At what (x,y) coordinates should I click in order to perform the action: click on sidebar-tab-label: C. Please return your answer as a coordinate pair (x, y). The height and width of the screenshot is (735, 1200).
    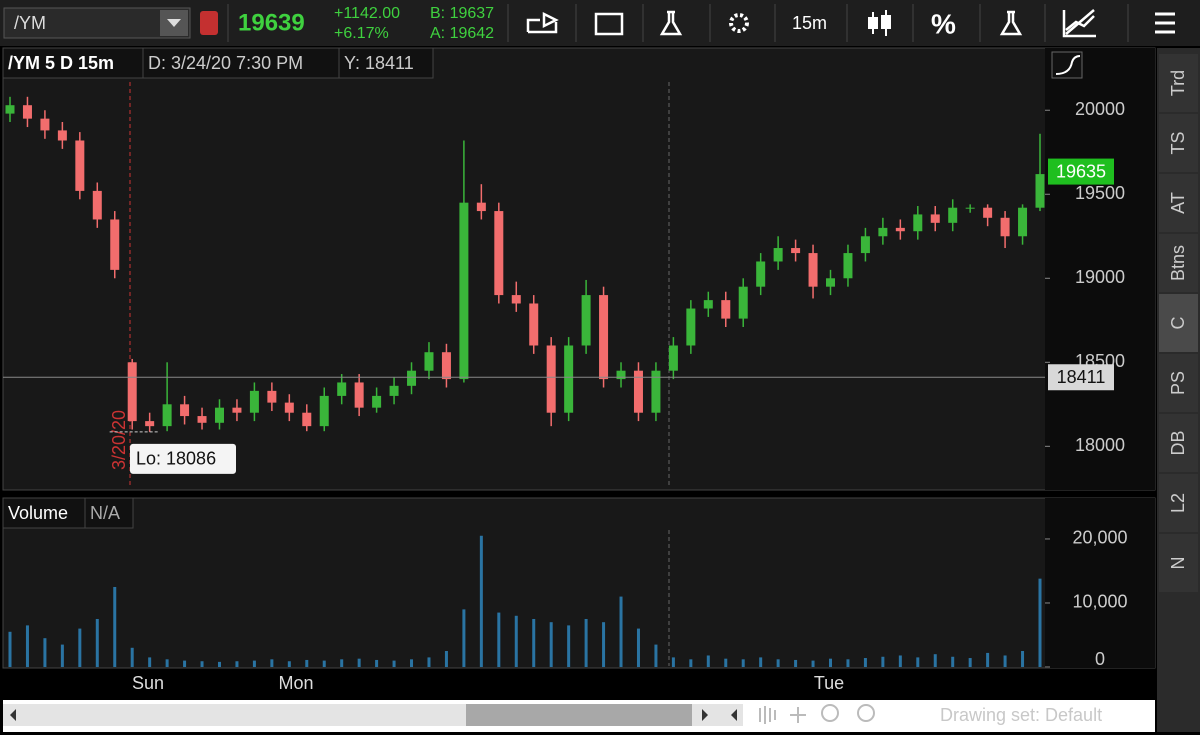
    Looking at the image, I should click on (1178, 323).